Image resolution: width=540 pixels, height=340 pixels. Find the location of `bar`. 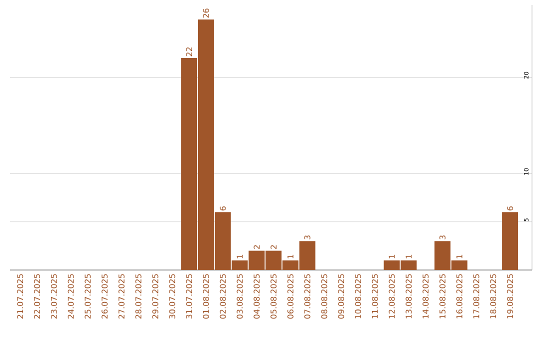

bar is located at coordinates (510, 241).